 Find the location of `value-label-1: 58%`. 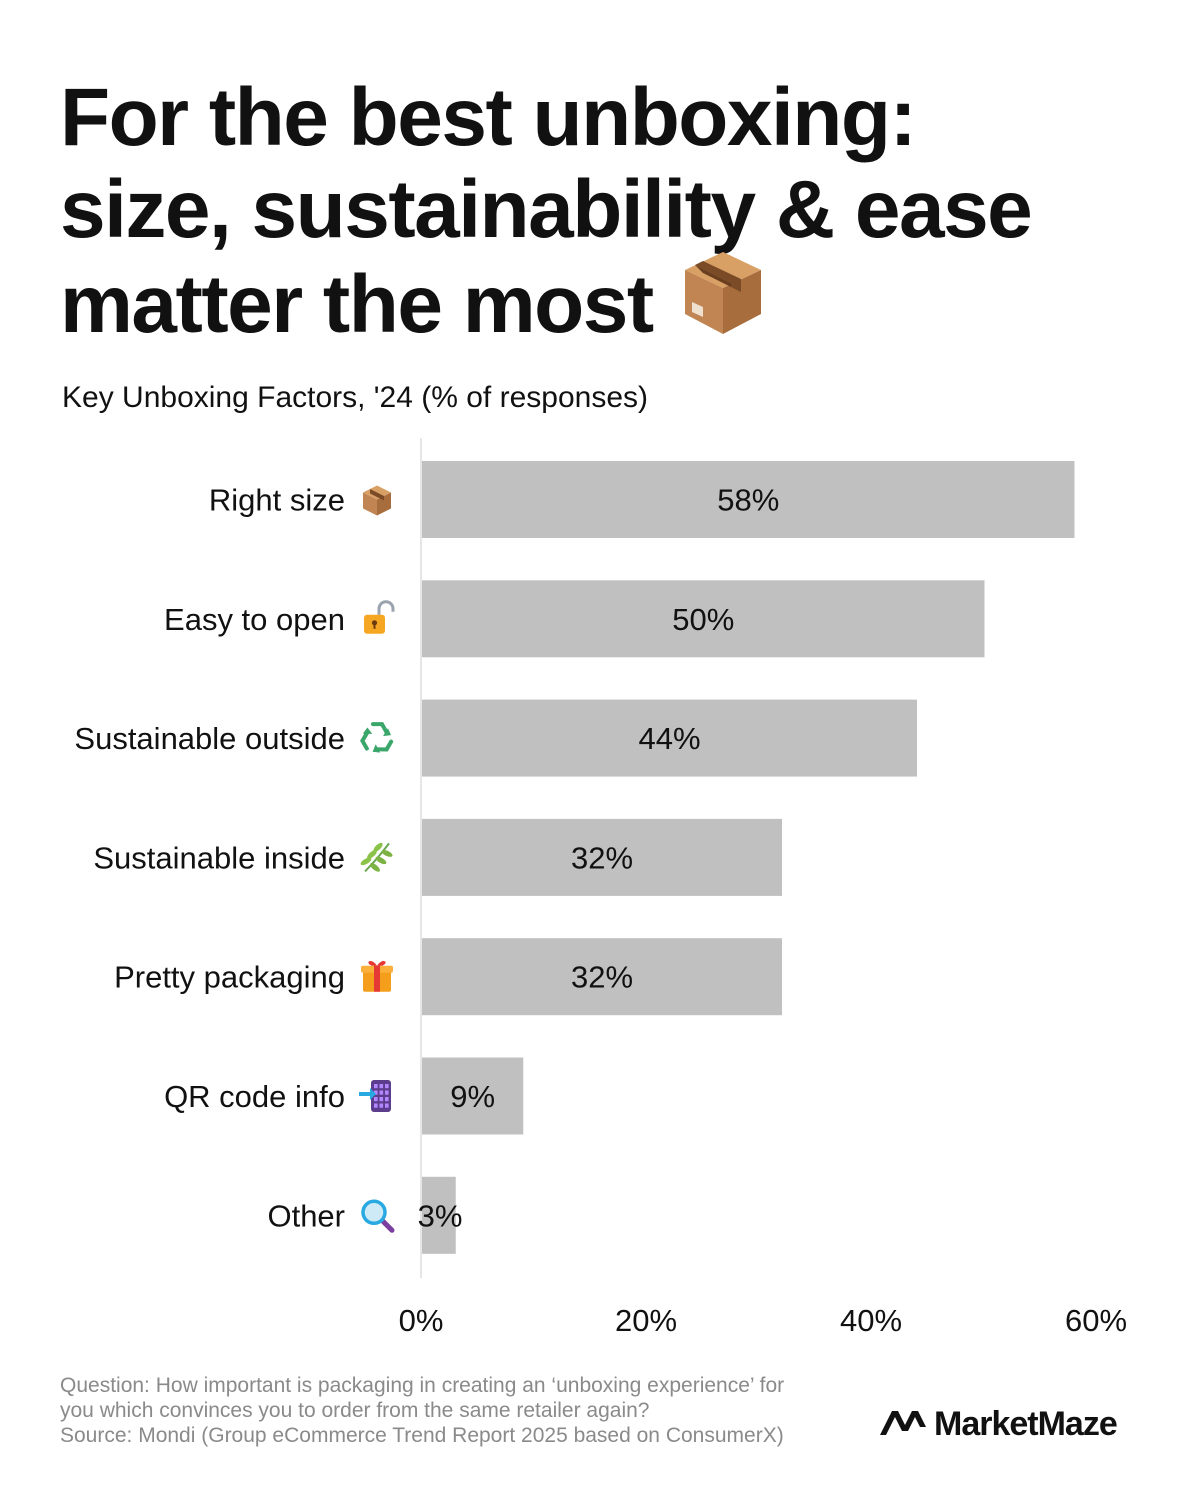

value-label-1: 58% is located at coordinates (748, 500).